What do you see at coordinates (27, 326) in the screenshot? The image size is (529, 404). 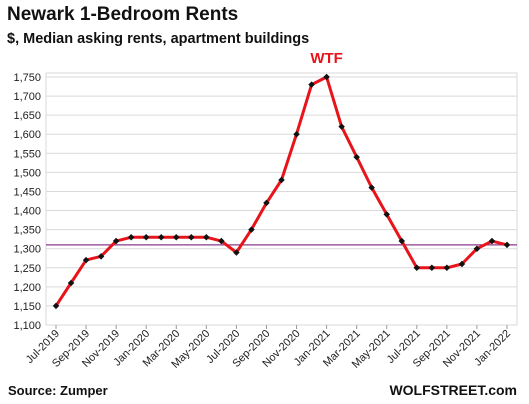 I see `y-tick-label: 1,100` at bounding box center [27, 326].